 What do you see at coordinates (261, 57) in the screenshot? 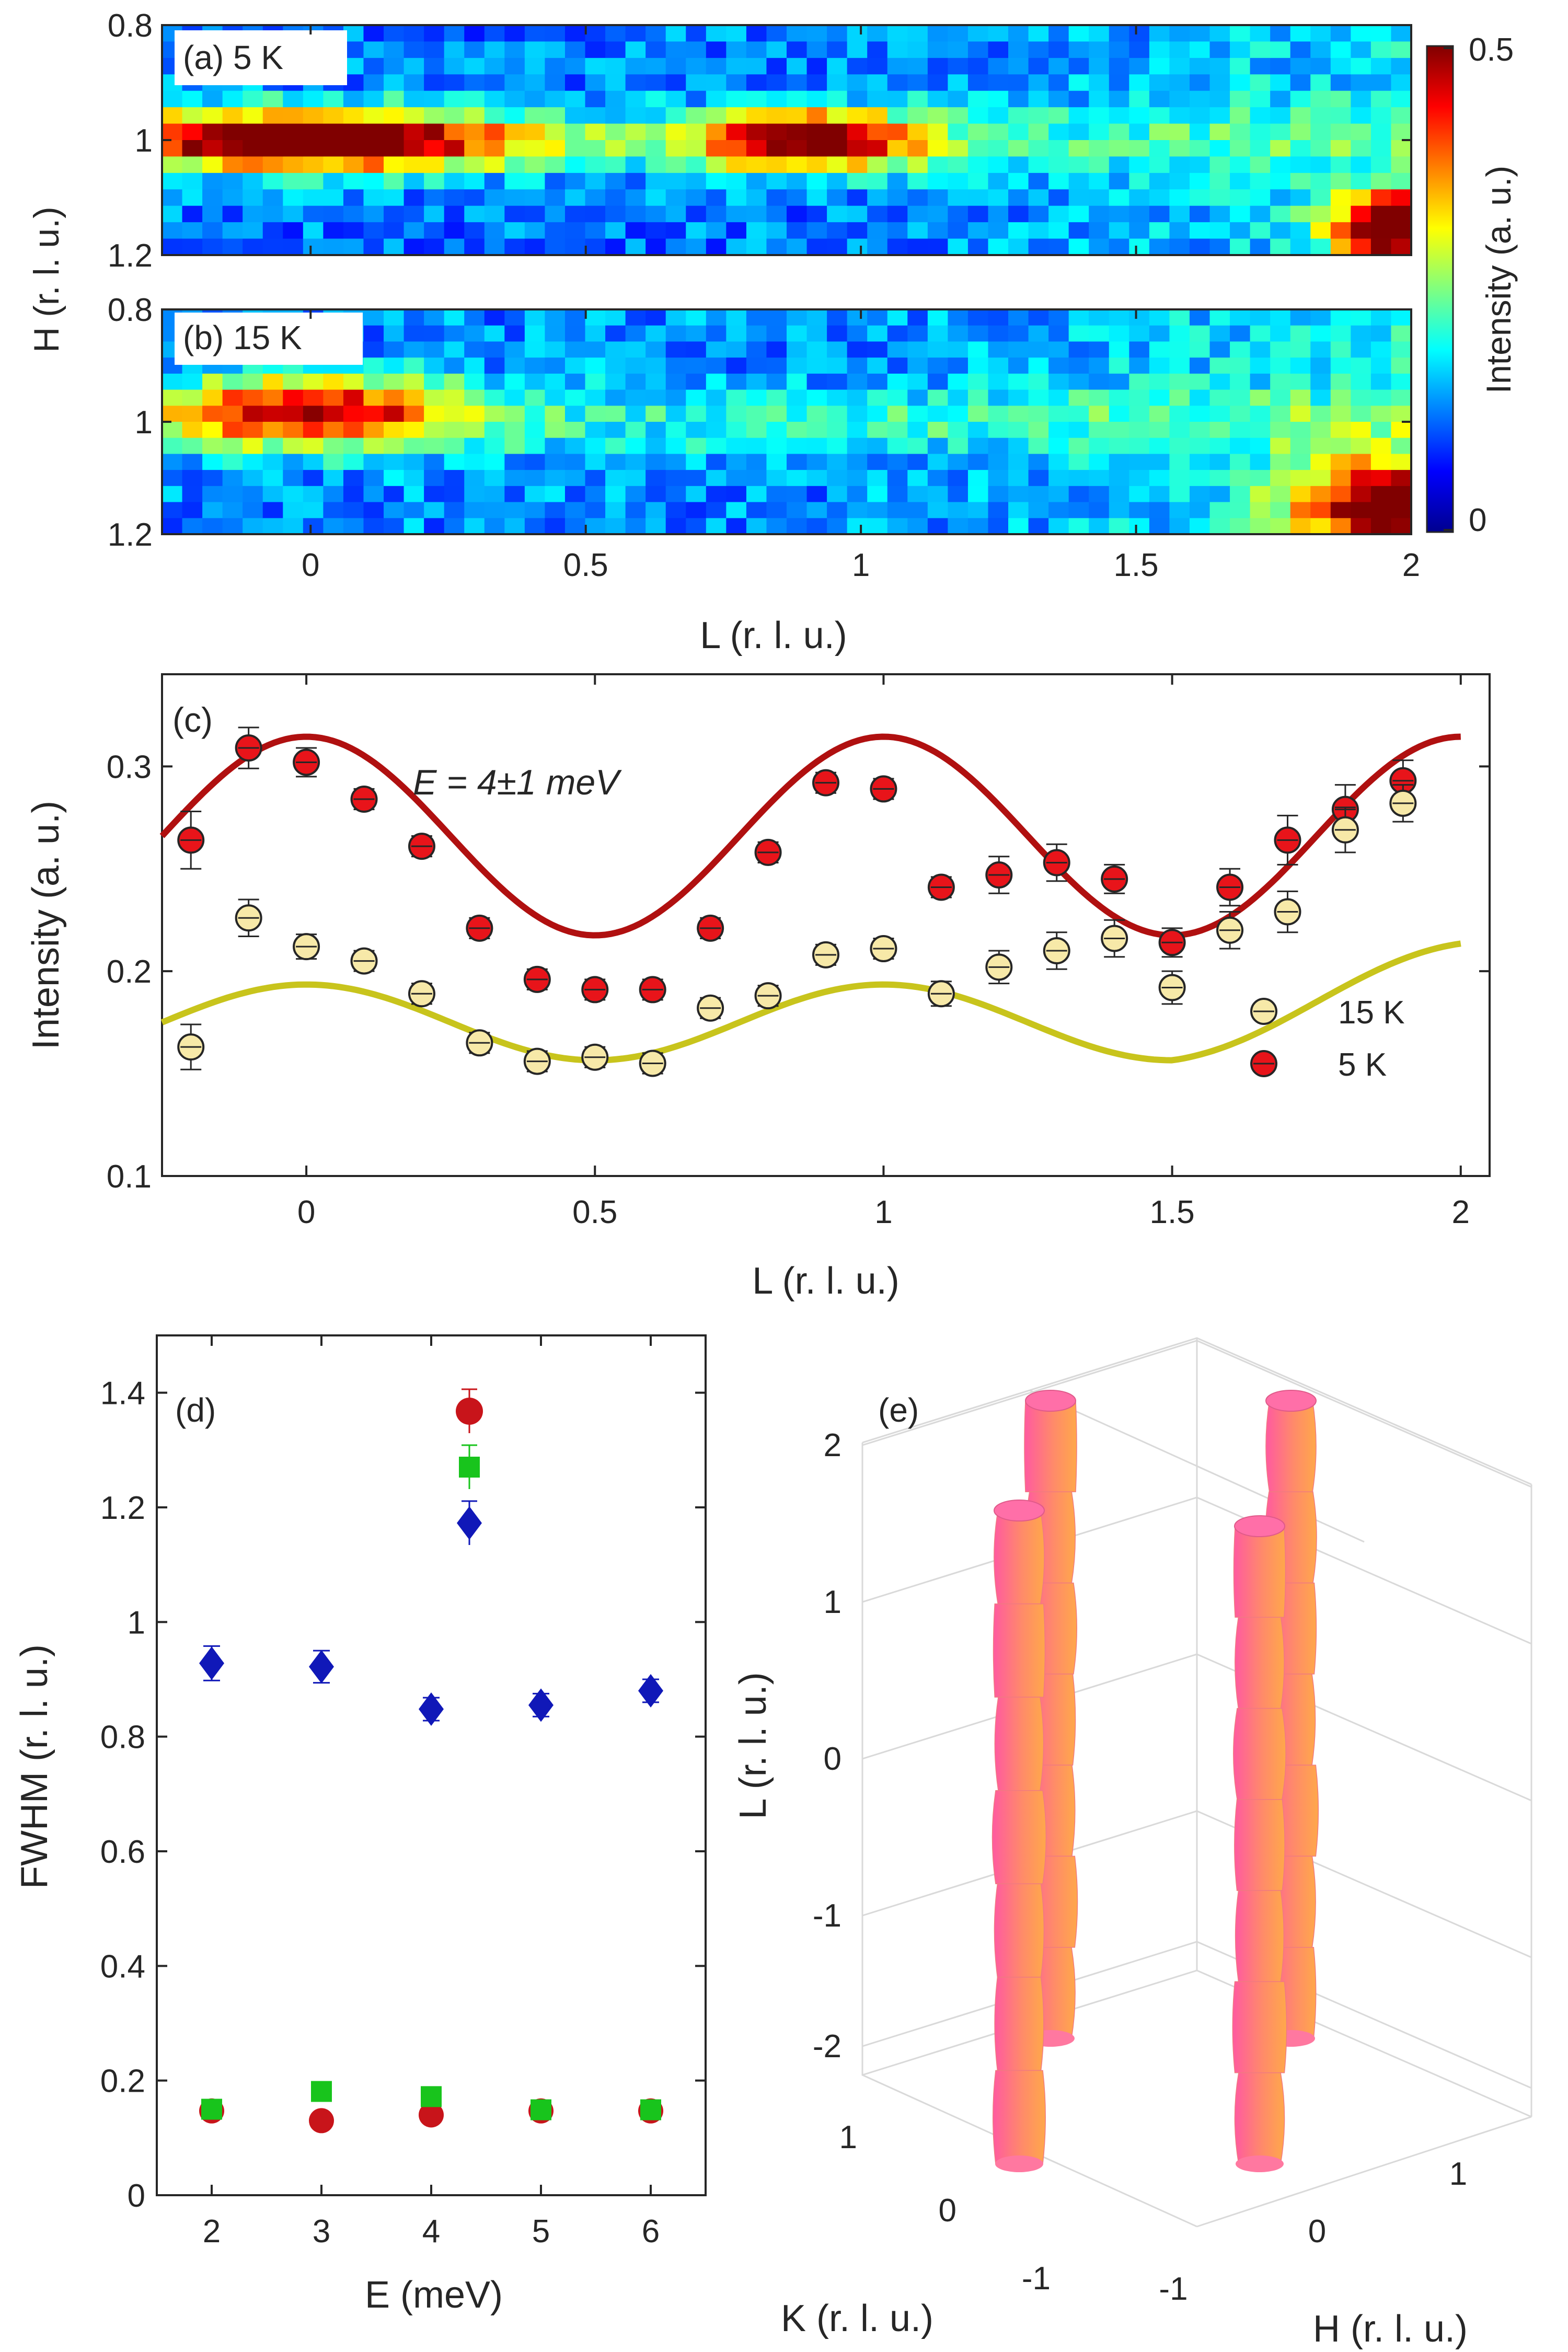
I see `heatmap-a-label-bg` at bounding box center [261, 57].